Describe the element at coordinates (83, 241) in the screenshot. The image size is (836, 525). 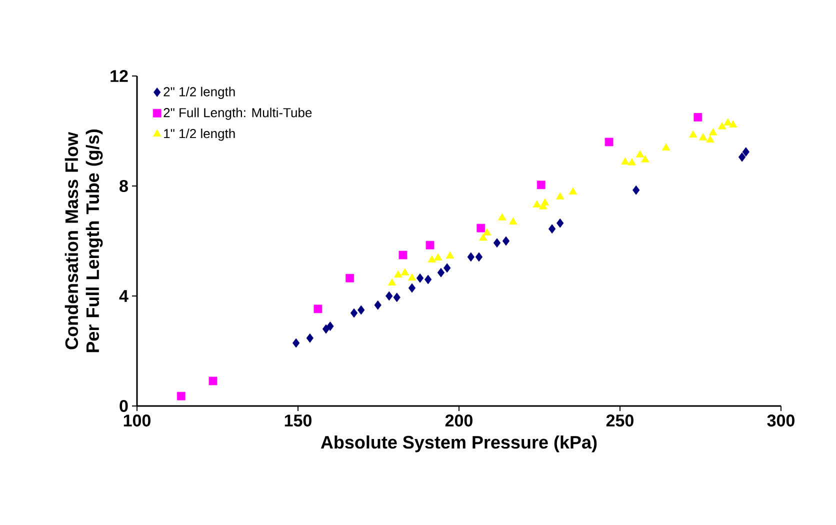
I see `y-axis-title: Condensation Mass Flow Per Full Length Tube (g/s)` at that location.